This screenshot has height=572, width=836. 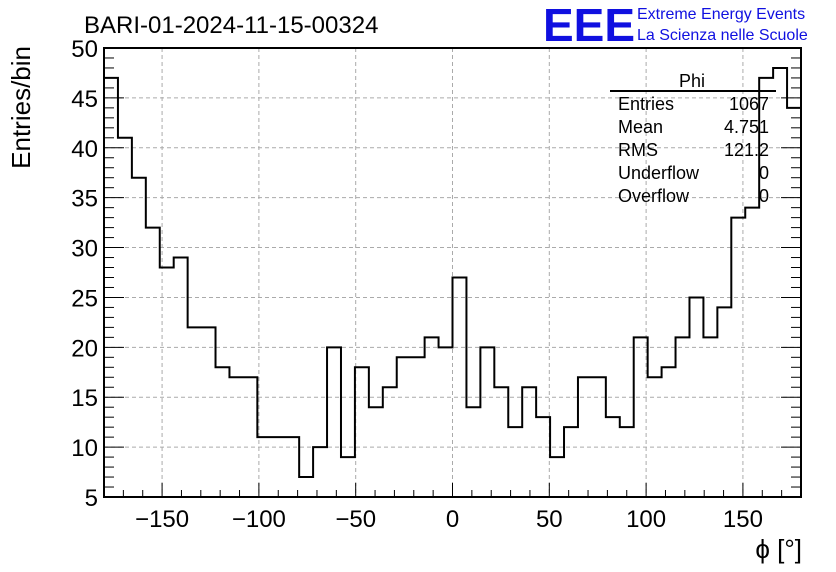 I want to click on logo-mark: EEE, so click(x=589, y=25).